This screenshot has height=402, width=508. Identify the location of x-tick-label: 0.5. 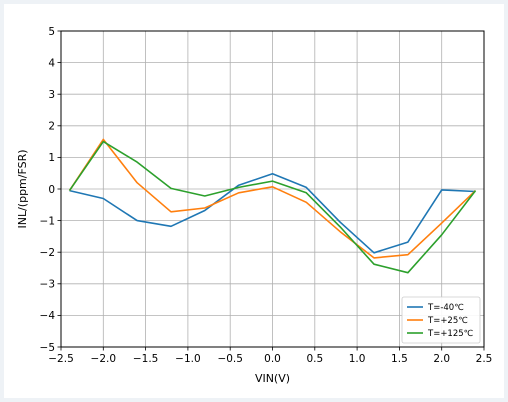
(314, 359).